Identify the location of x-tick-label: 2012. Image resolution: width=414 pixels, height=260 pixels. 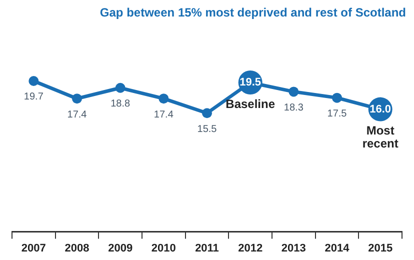
(250, 248).